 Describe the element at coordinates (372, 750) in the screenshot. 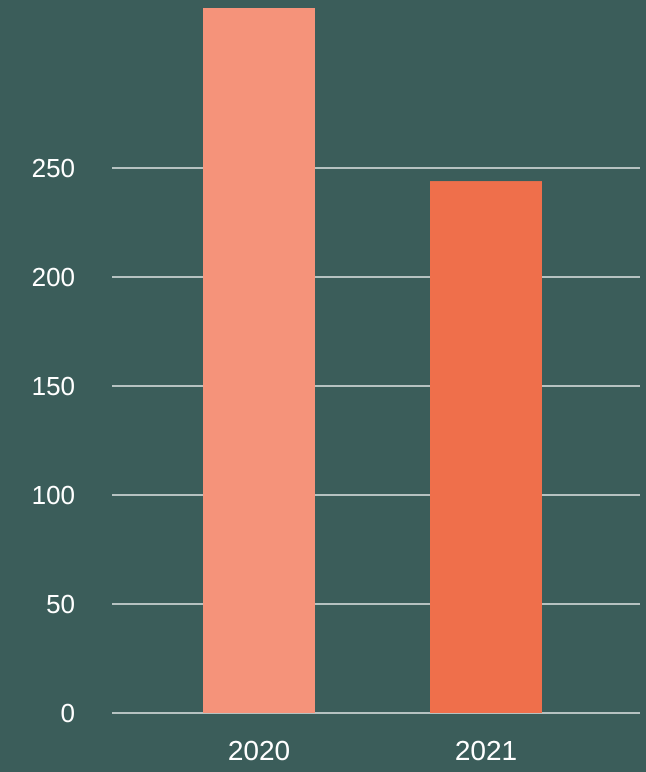

I see `x-axis-category-labels: 2020 2021` at that location.